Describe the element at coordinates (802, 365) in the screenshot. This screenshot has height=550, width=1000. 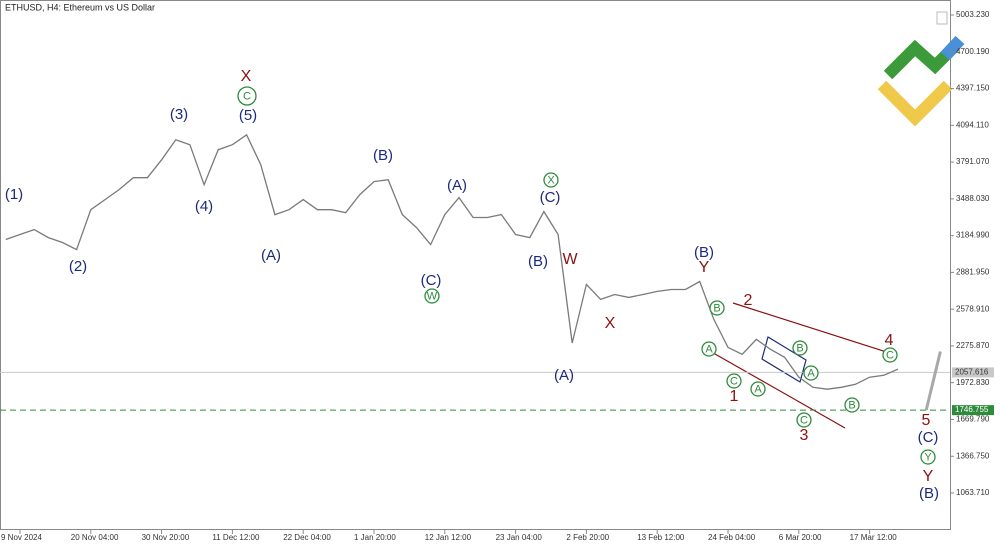
I see `channels` at that location.